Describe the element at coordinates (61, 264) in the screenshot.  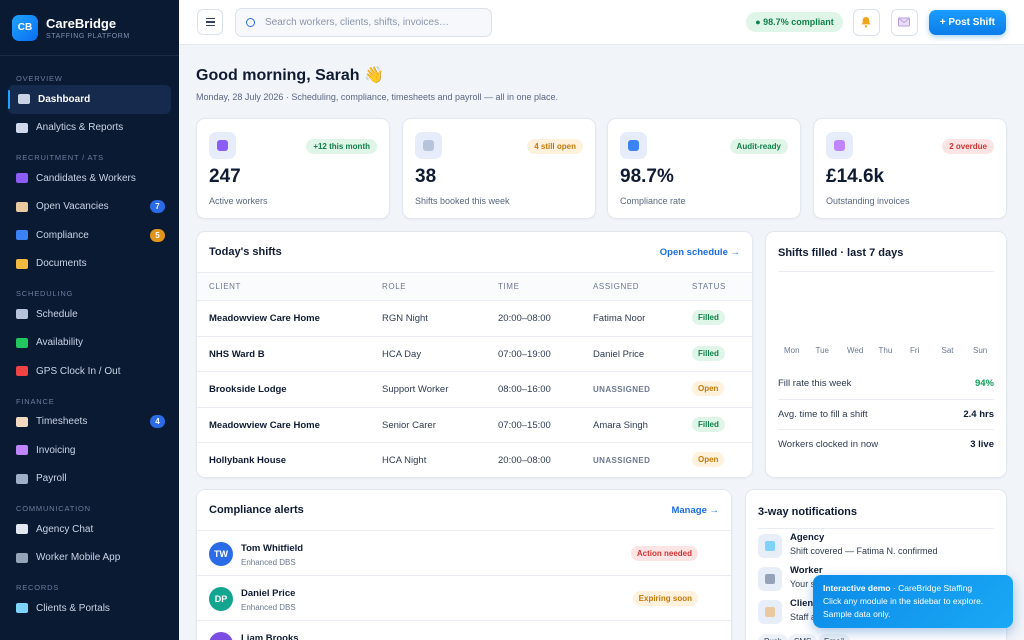
I see `sidebar-item-label: Documents` at that location.